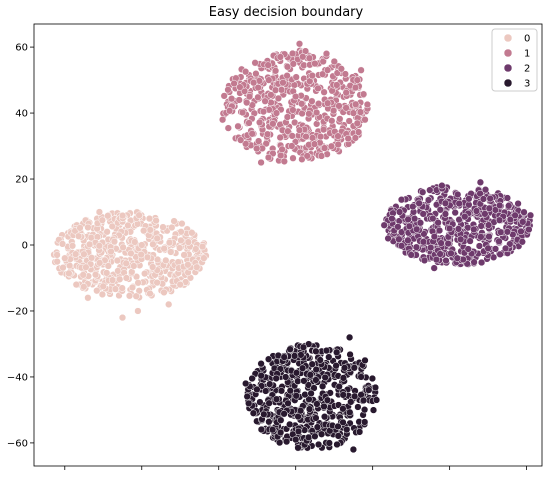 This screenshot has height=478, width=552. I want to click on y-axis: −60 −40 −20 0 20 40 60, so click(20, 246).